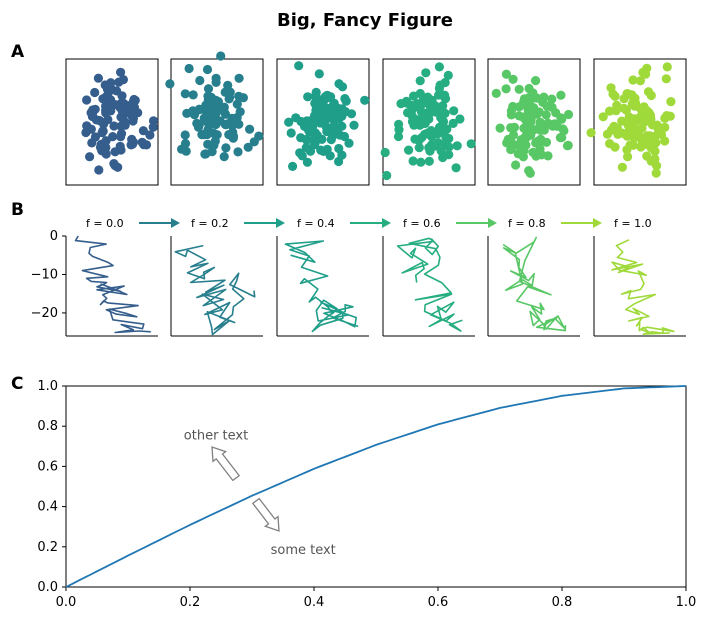 The image size is (706, 621). I want to click on walk-subplot-3: f = 0.6, so click(439, 277).